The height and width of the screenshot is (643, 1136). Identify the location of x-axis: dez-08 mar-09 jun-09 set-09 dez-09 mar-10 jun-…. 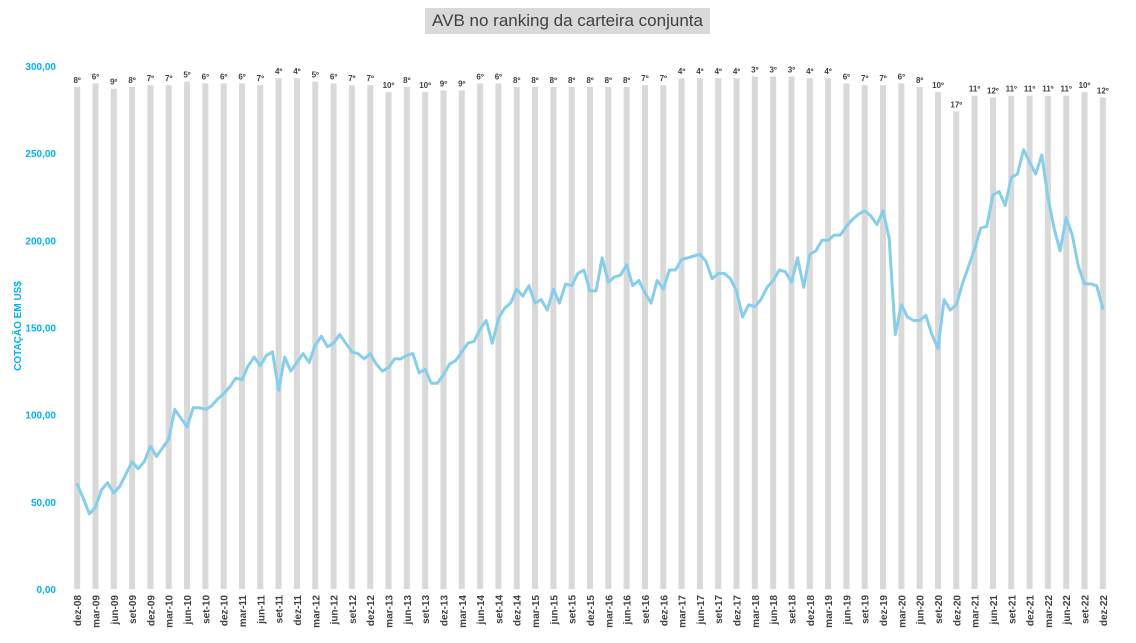
(591, 611).